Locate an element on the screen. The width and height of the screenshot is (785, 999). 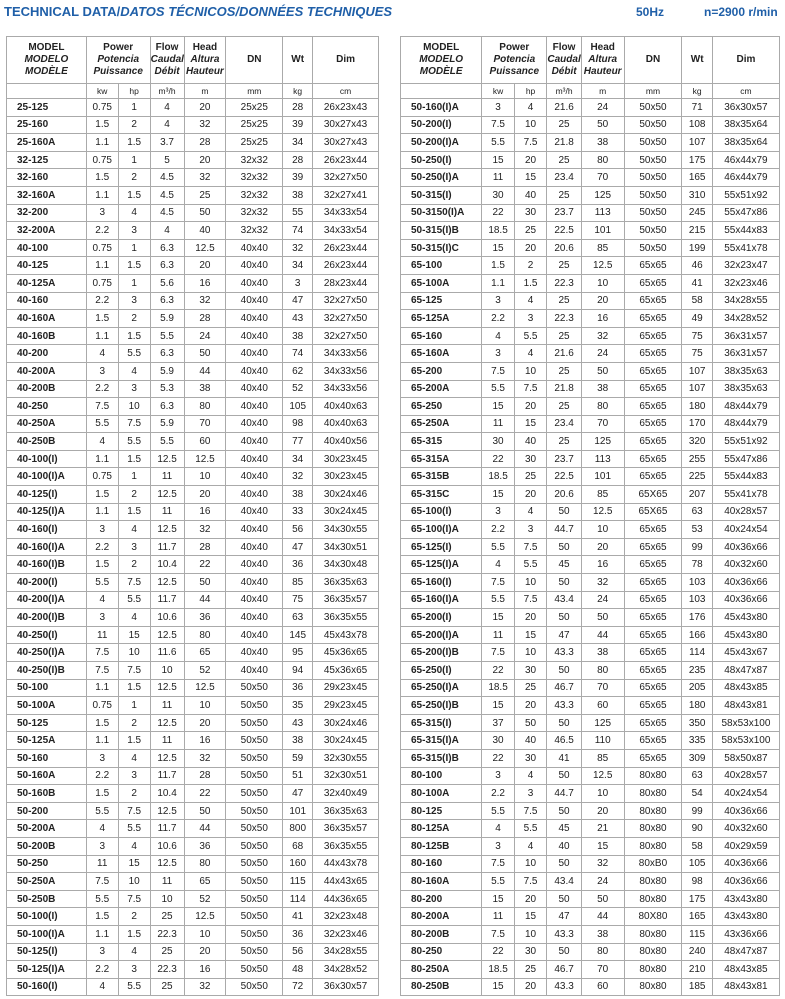
data-row: 50-200(I) 7.5 10 25 50 50x50 108 38x35x64 is located at coordinates (590, 125).